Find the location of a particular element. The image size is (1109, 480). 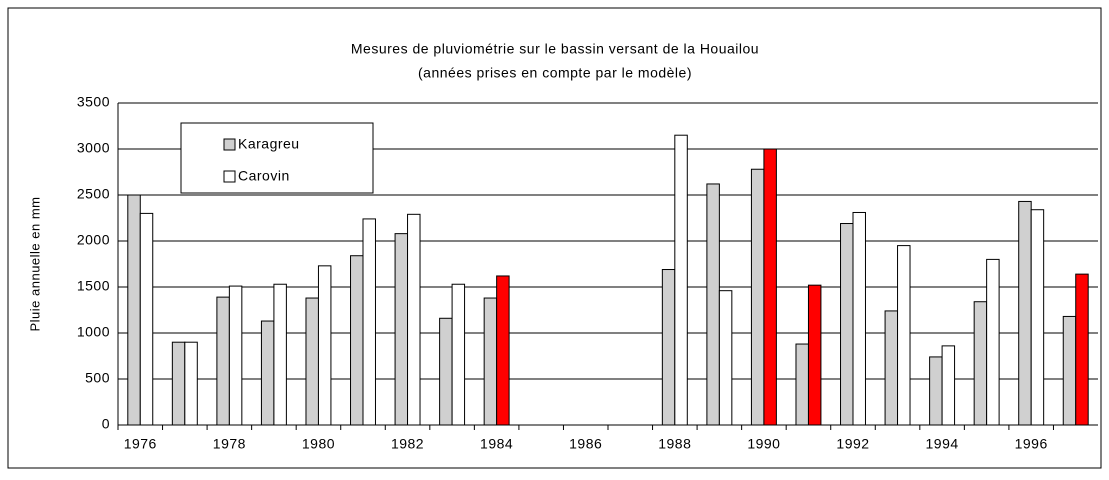

x-tick-label: 1988 is located at coordinates (674, 444).